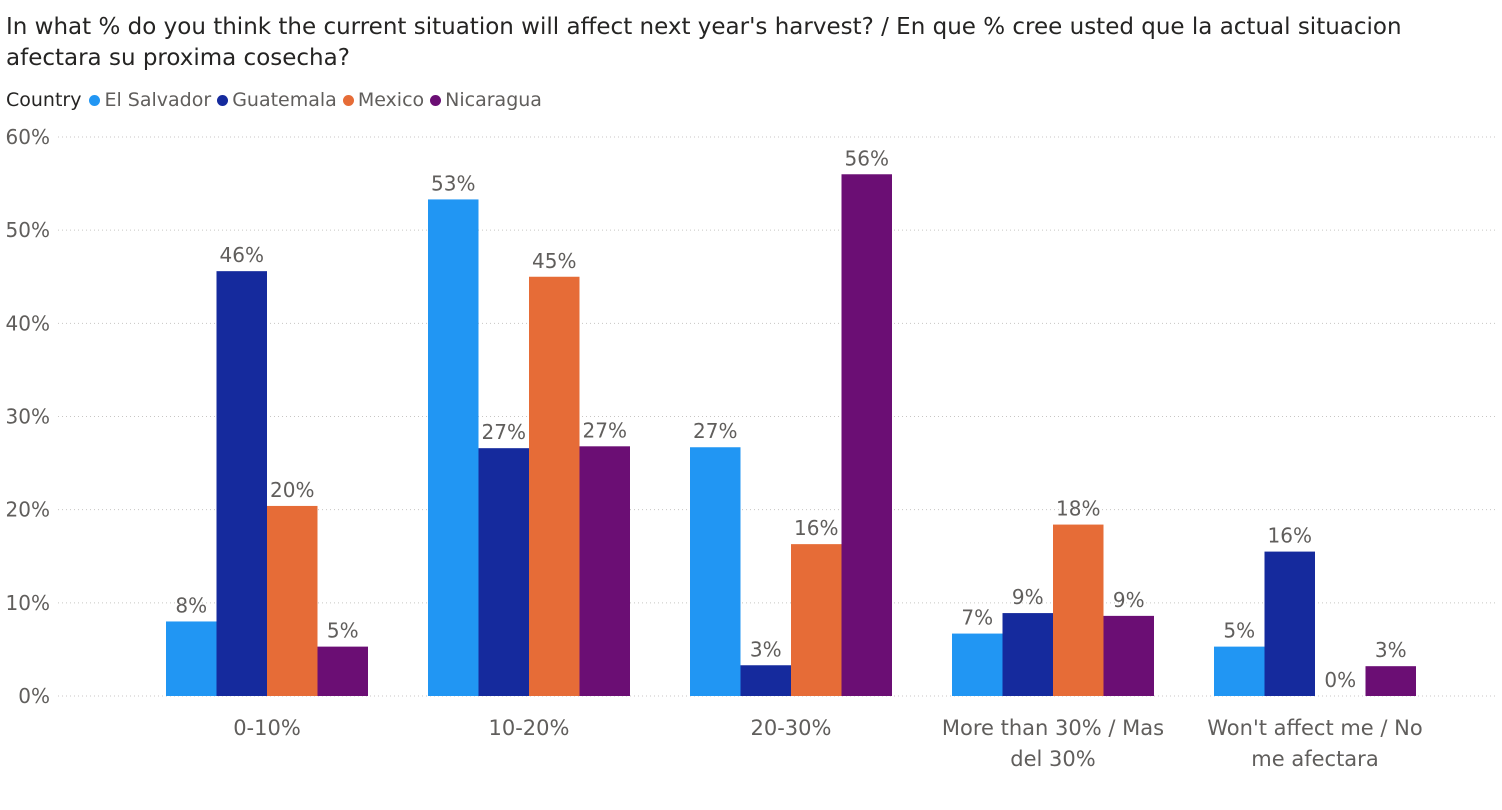  What do you see at coordinates (28, 137) in the screenshot?
I see `y-tick-label: 60%` at bounding box center [28, 137].